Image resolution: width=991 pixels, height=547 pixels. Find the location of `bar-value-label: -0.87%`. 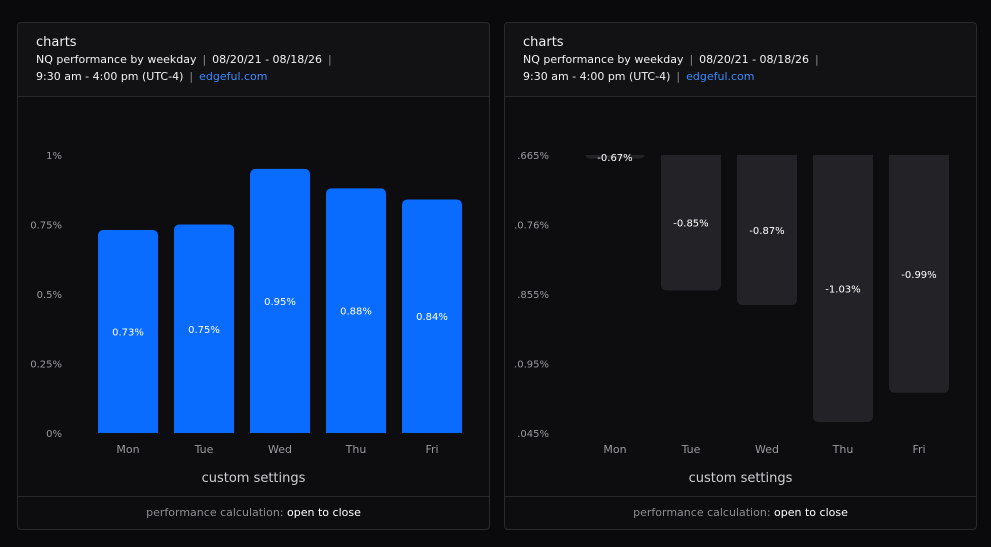

bar-value-label: -0.87% is located at coordinates (766, 231).